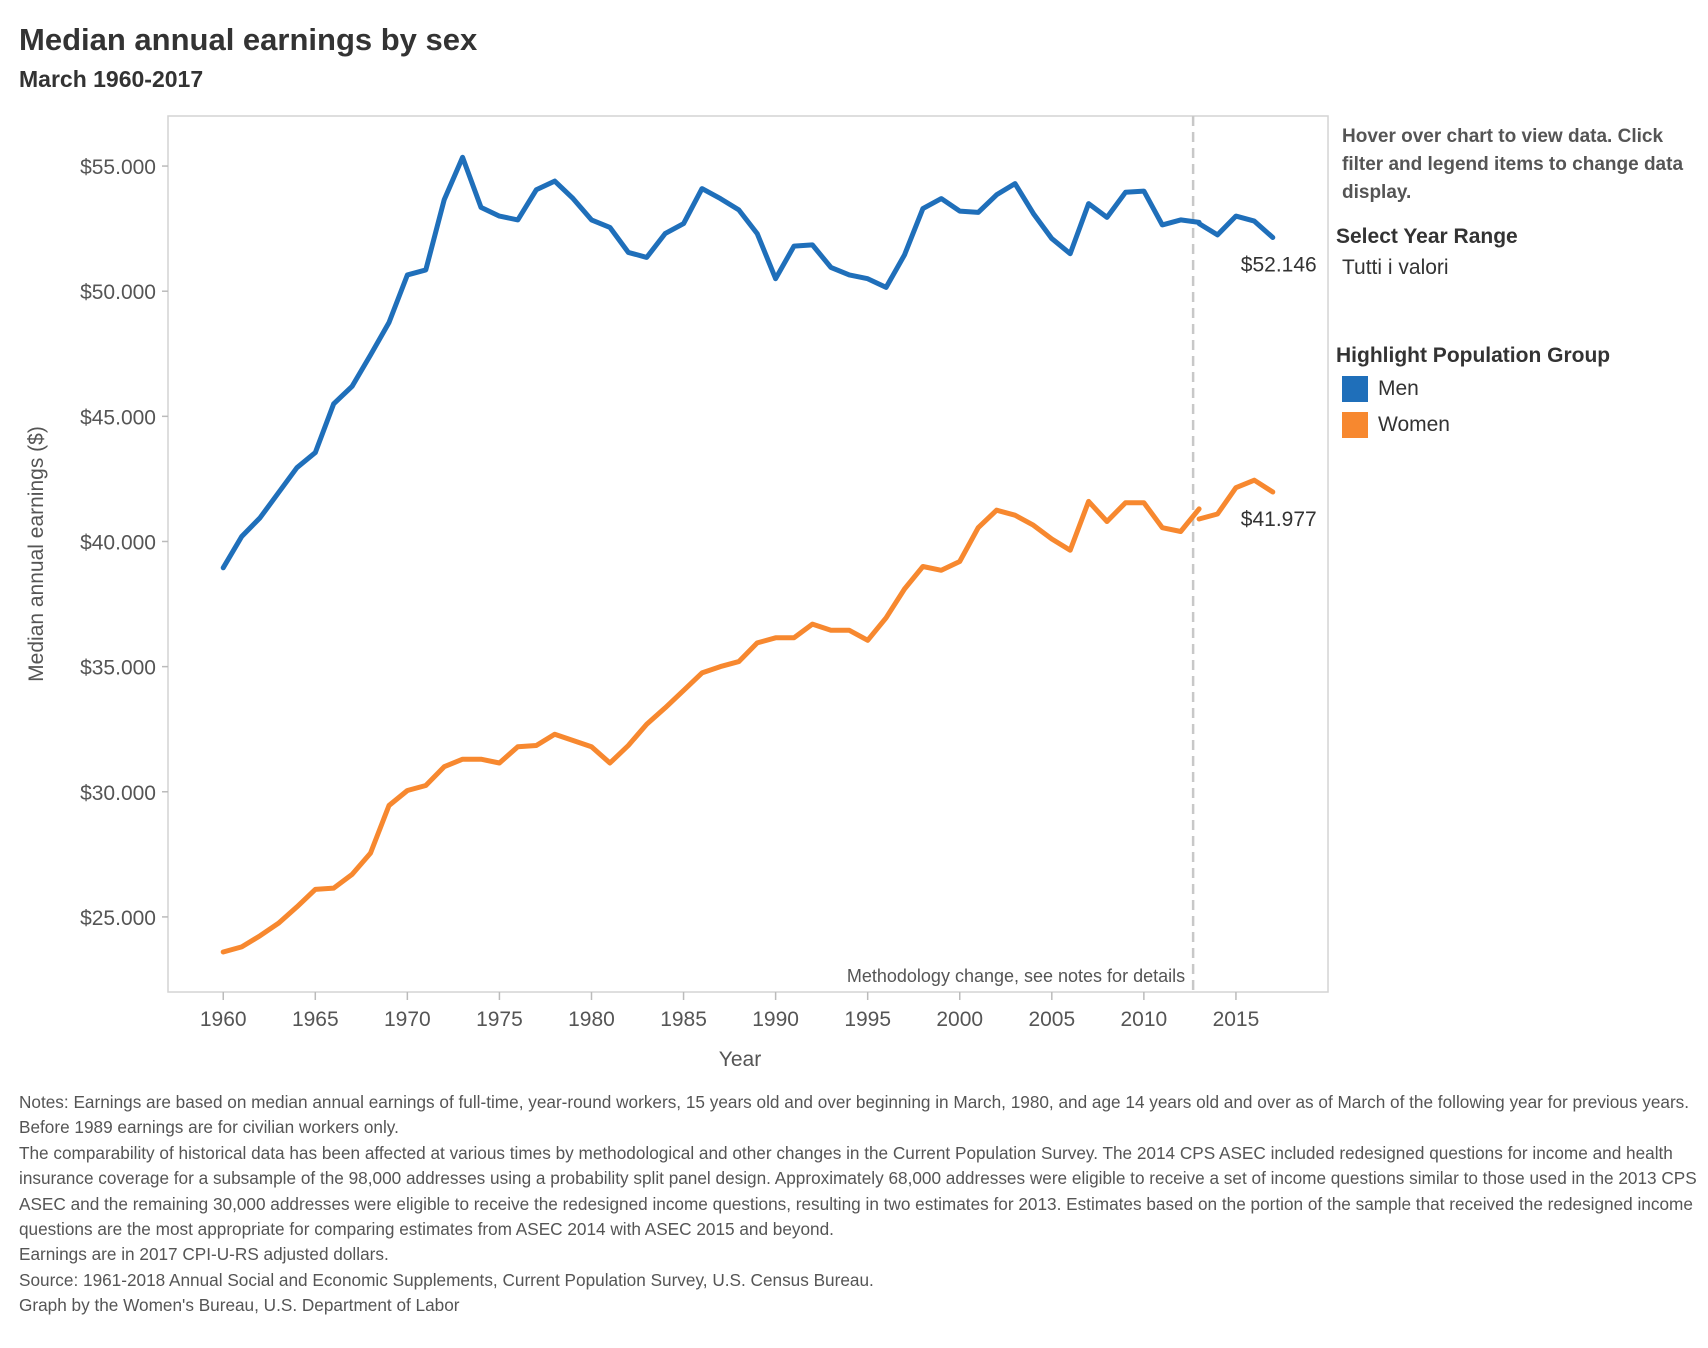 Image resolution: width=1708 pixels, height=1348 pixels. I want to click on highlight-group-title: Highlight Population Group, so click(1473, 355).